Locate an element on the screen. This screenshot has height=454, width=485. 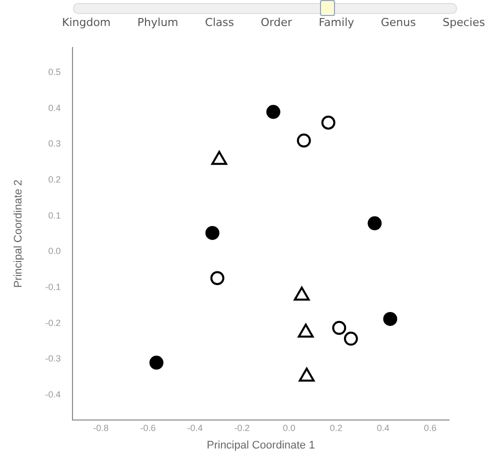
x-tick-label: 0.6 is located at coordinates (430, 427).